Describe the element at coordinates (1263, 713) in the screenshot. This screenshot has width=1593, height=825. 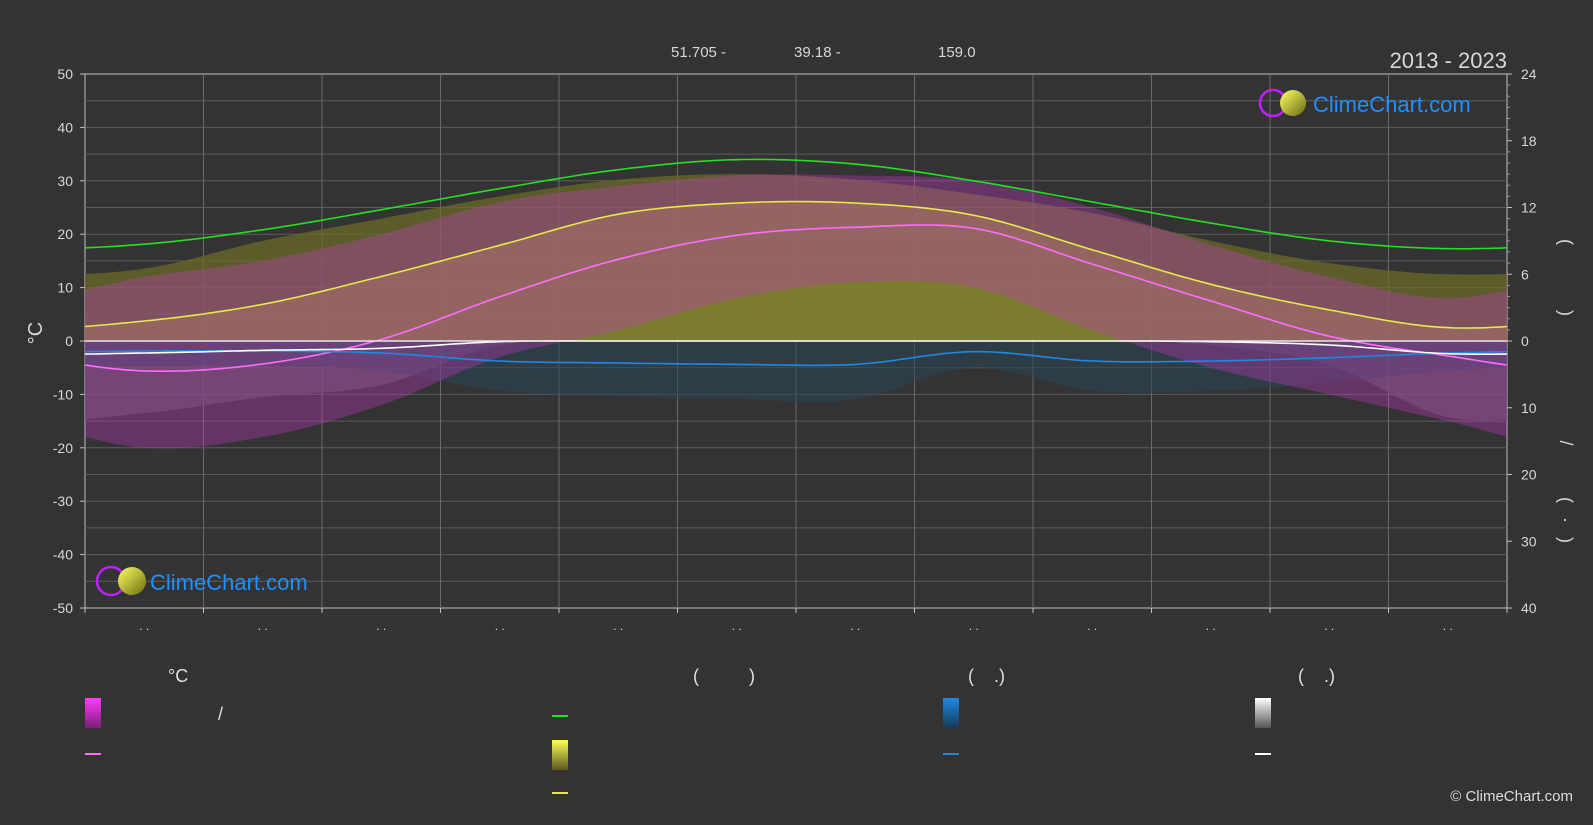
I see `legend-snow-swatch` at that location.